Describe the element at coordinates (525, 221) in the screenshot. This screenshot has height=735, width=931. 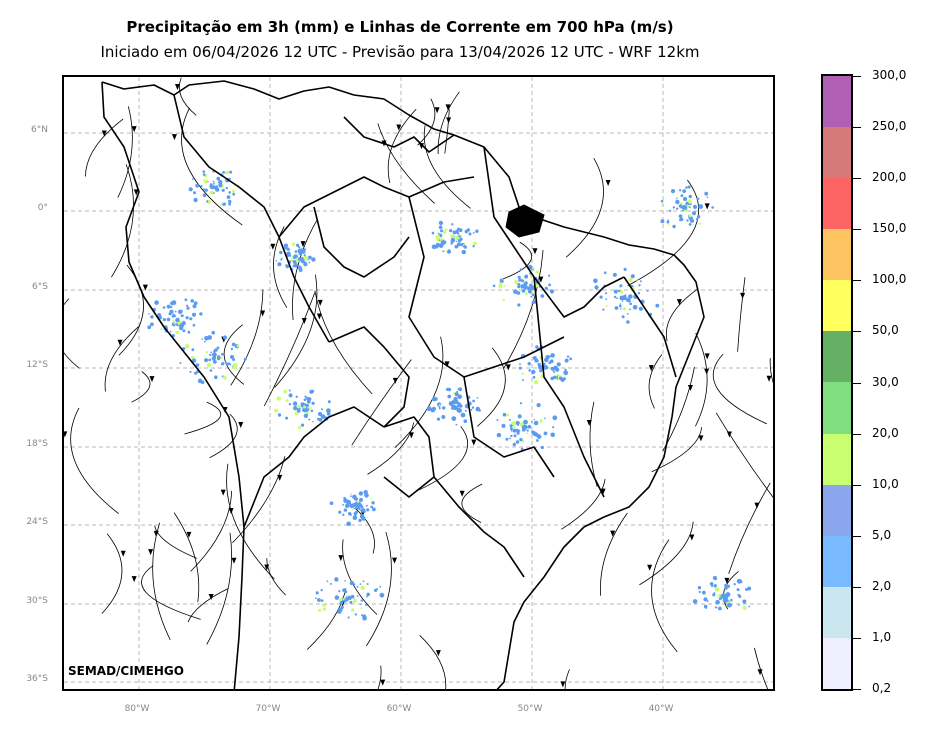
I see `marajo-island` at that location.